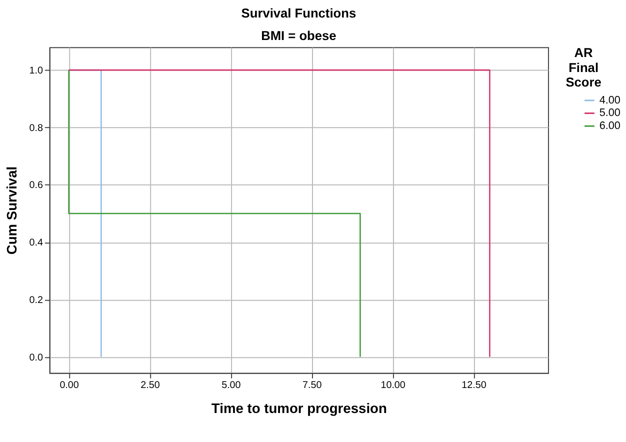 The image size is (626, 442). What do you see at coordinates (36, 358) in the screenshot?
I see `y-tick-label: 0.0` at bounding box center [36, 358].